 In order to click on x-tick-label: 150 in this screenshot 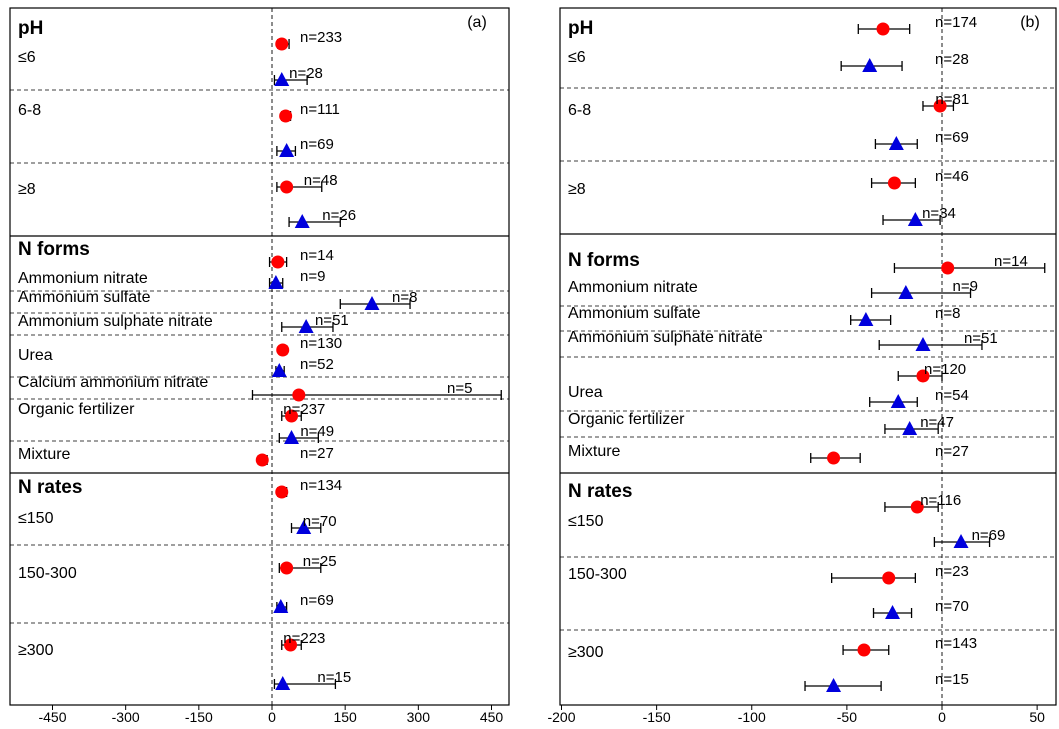, I will do `click(345, 717)`.